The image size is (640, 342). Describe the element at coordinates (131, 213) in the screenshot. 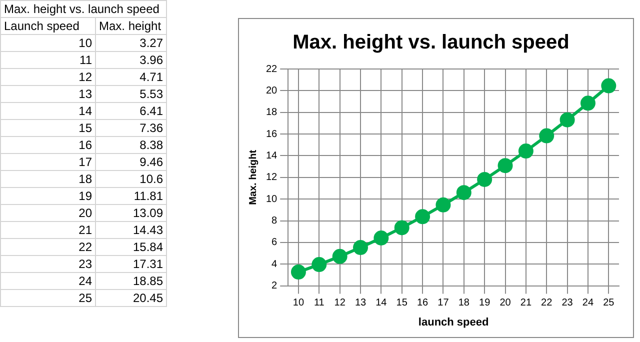

I see `data-label: 13.09` at that location.